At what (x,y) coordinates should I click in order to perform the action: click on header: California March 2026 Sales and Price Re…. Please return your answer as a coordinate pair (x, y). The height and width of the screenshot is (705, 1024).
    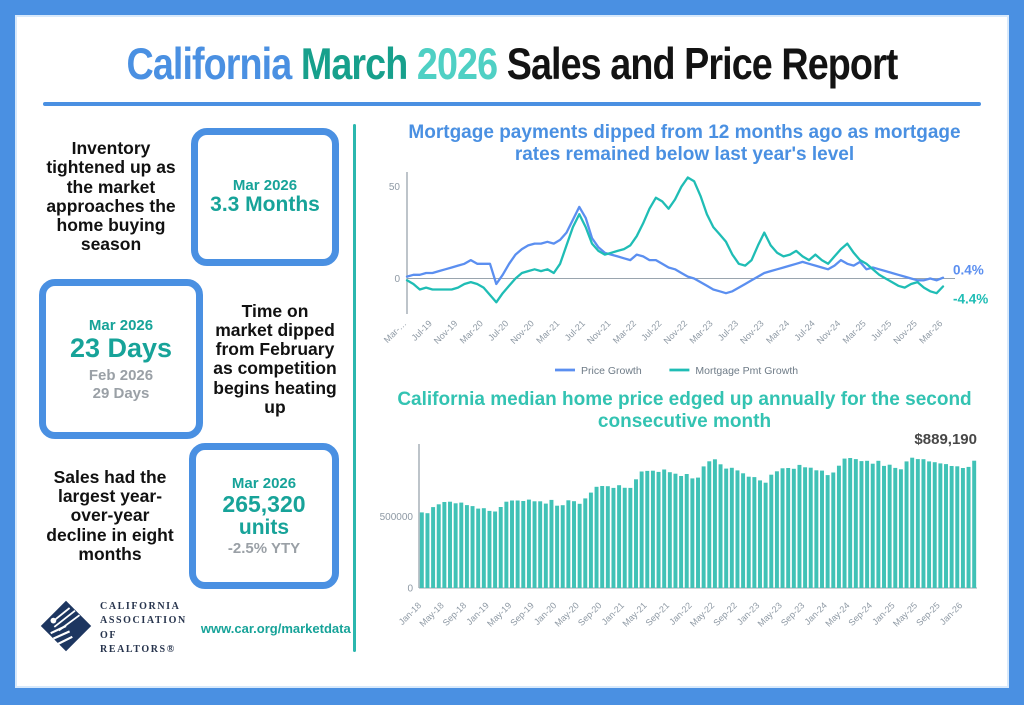
    Looking at the image, I should click on (512, 52).